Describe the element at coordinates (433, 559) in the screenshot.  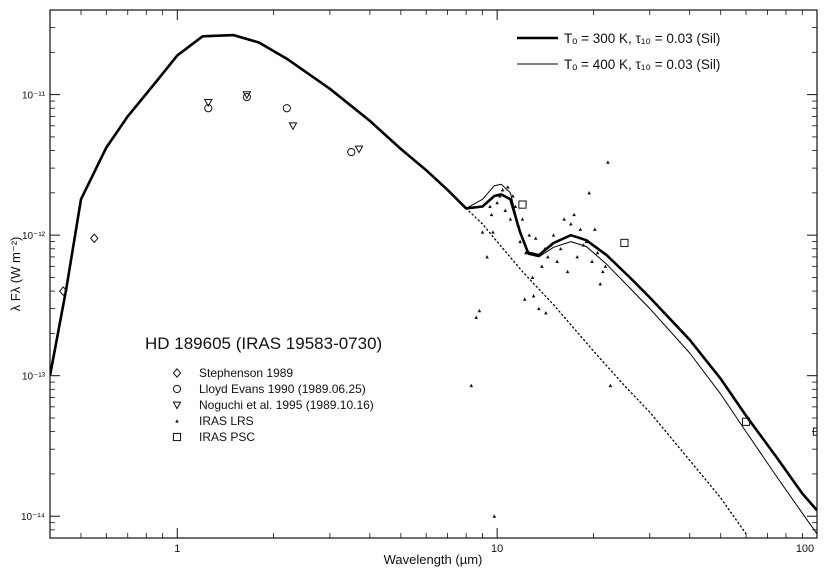
I see `x-axis-label: Wavelength (µm)` at that location.